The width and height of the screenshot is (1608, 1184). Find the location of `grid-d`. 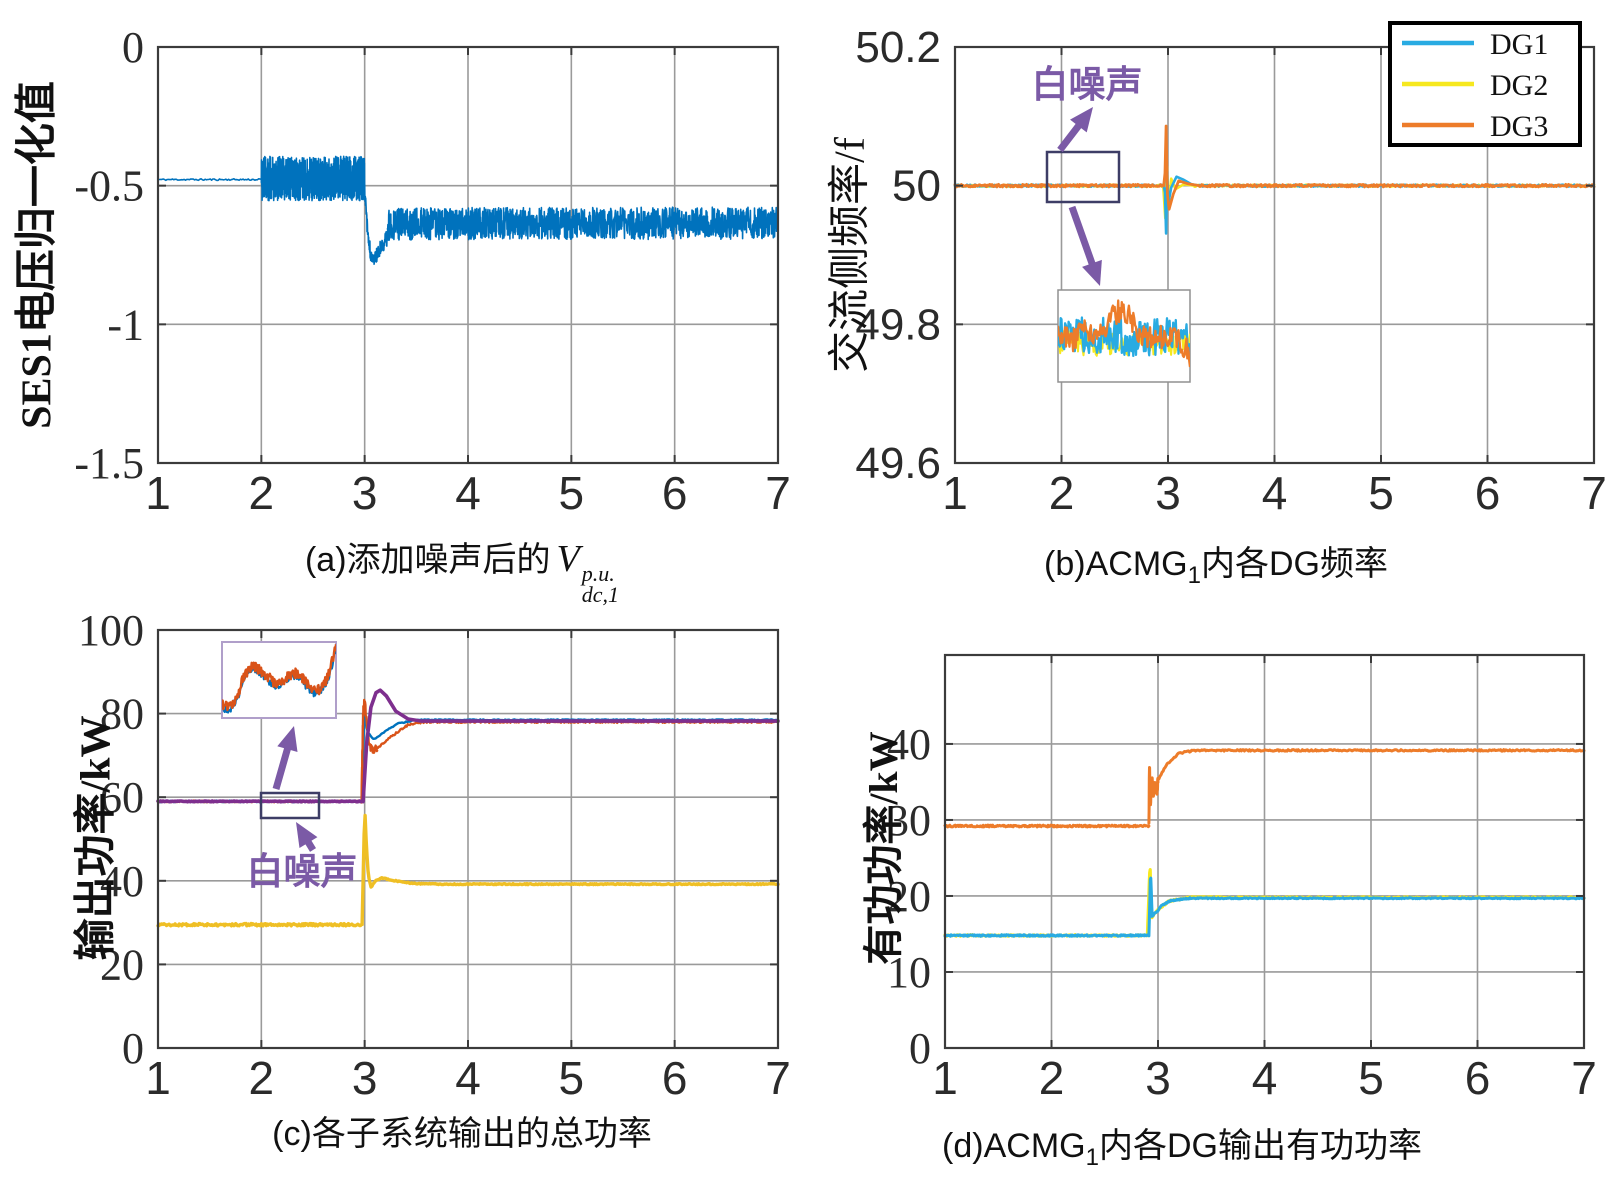

grid-d is located at coordinates (1264, 851).